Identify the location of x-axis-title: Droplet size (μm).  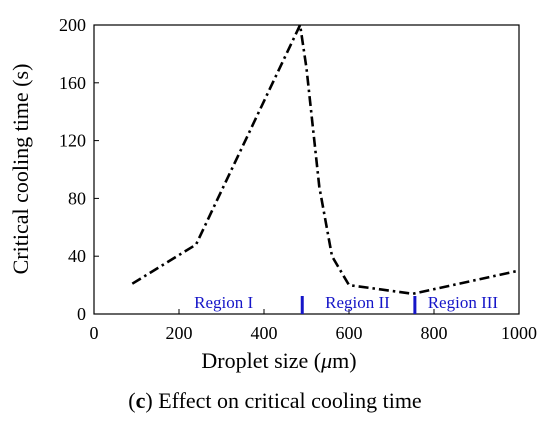
(278, 360).